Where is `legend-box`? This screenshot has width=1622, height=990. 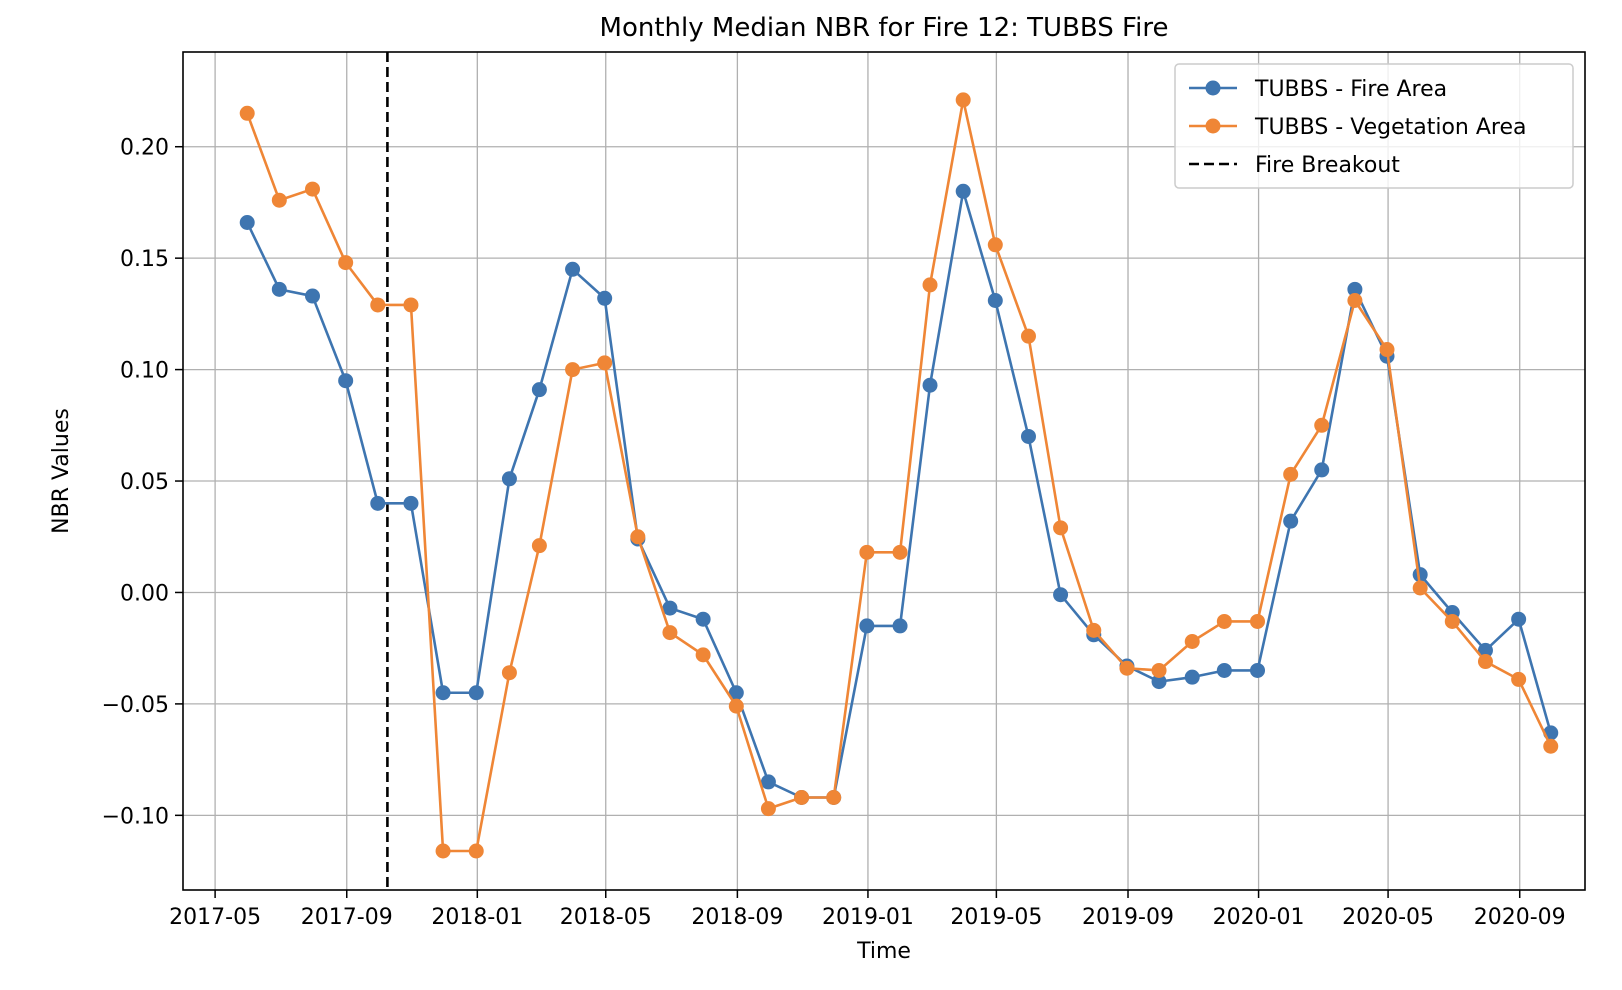 legend-box is located at coordinates (1374, 126).